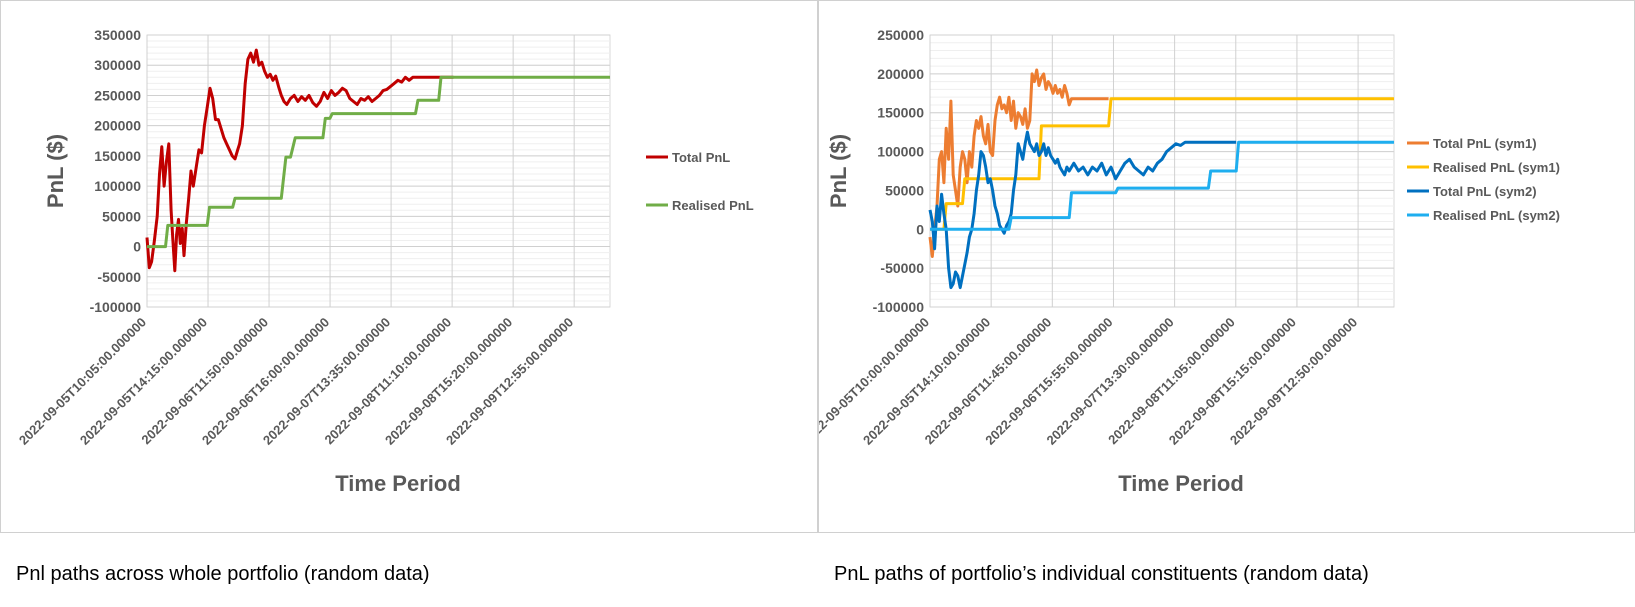 The width and height of the screenshot is (1635, 607). I want to click on y-tick-label: 350000, so click(117, 35).